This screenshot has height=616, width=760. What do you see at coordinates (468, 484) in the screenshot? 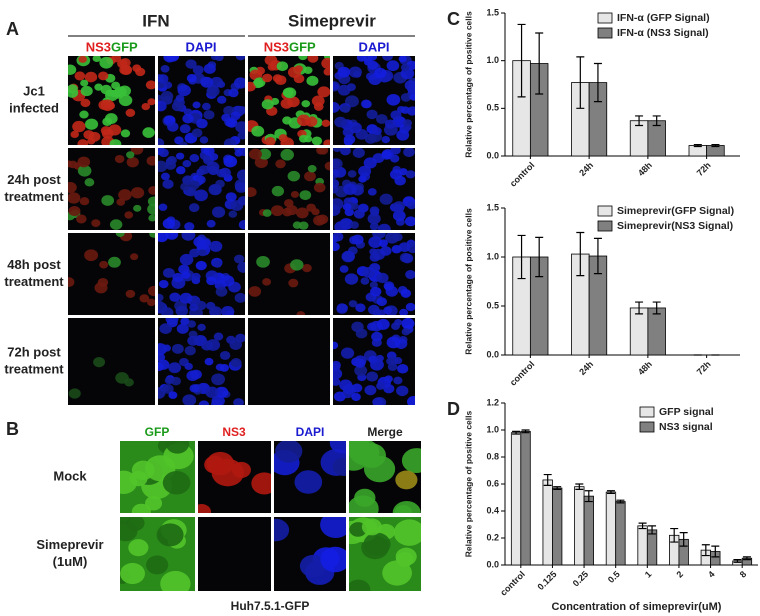
I see `y-axis-label: Relative percentage of positive cells` at bounding box center [468, 484].